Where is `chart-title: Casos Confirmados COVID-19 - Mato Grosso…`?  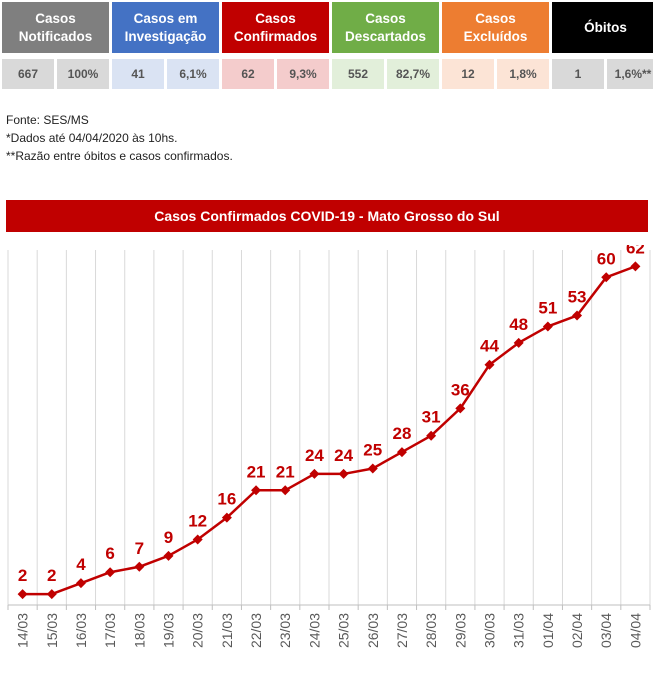
chart-title: Casos Confirmados COVID-19 - Mato Grosso… is located at coordinates (327, 216).